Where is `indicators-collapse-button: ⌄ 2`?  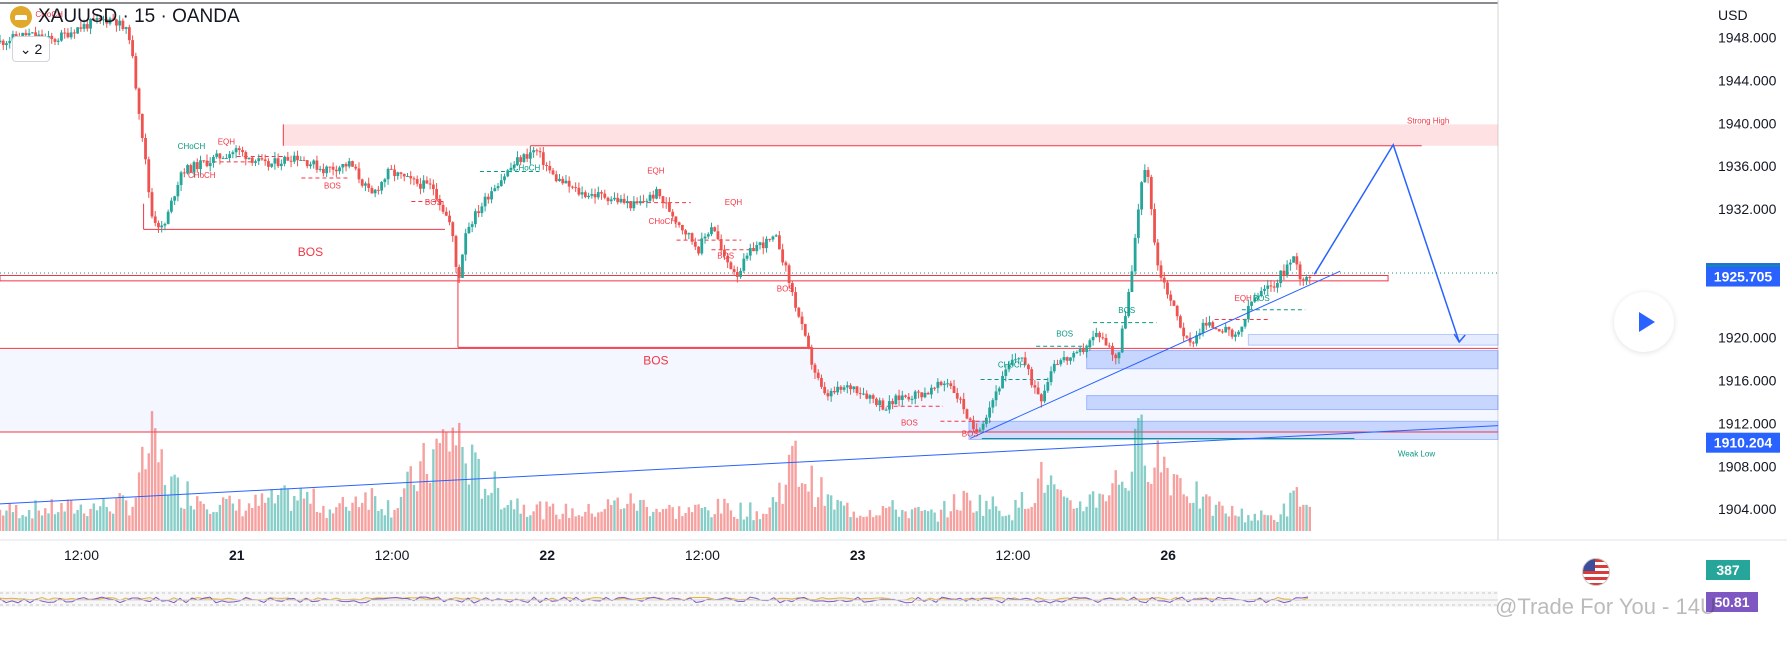
indicators-collapse-button: ⌄ 2 is located at coordinates (31, 49).